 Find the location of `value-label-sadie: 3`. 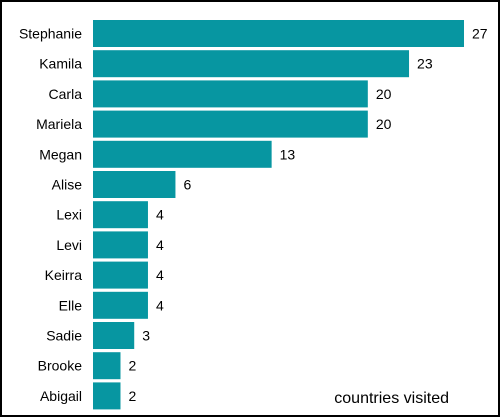

value-label-sadie: 3 is located at coordinates (146, 336).